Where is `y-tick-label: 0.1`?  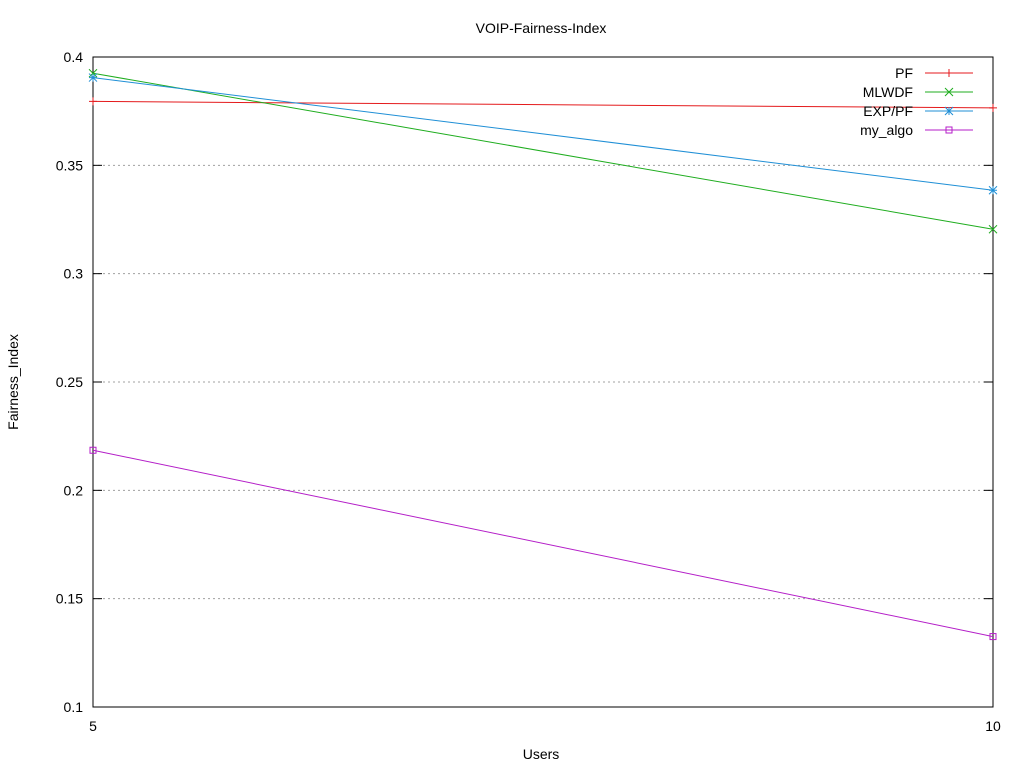
y-tick-label: 0.1 is located at coordinates (74, 707).